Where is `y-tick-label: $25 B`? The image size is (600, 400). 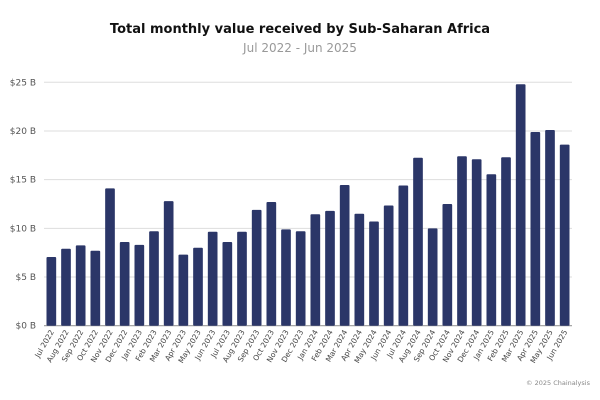
y-tick-label: $25 B is located at coordinates (23, 83).